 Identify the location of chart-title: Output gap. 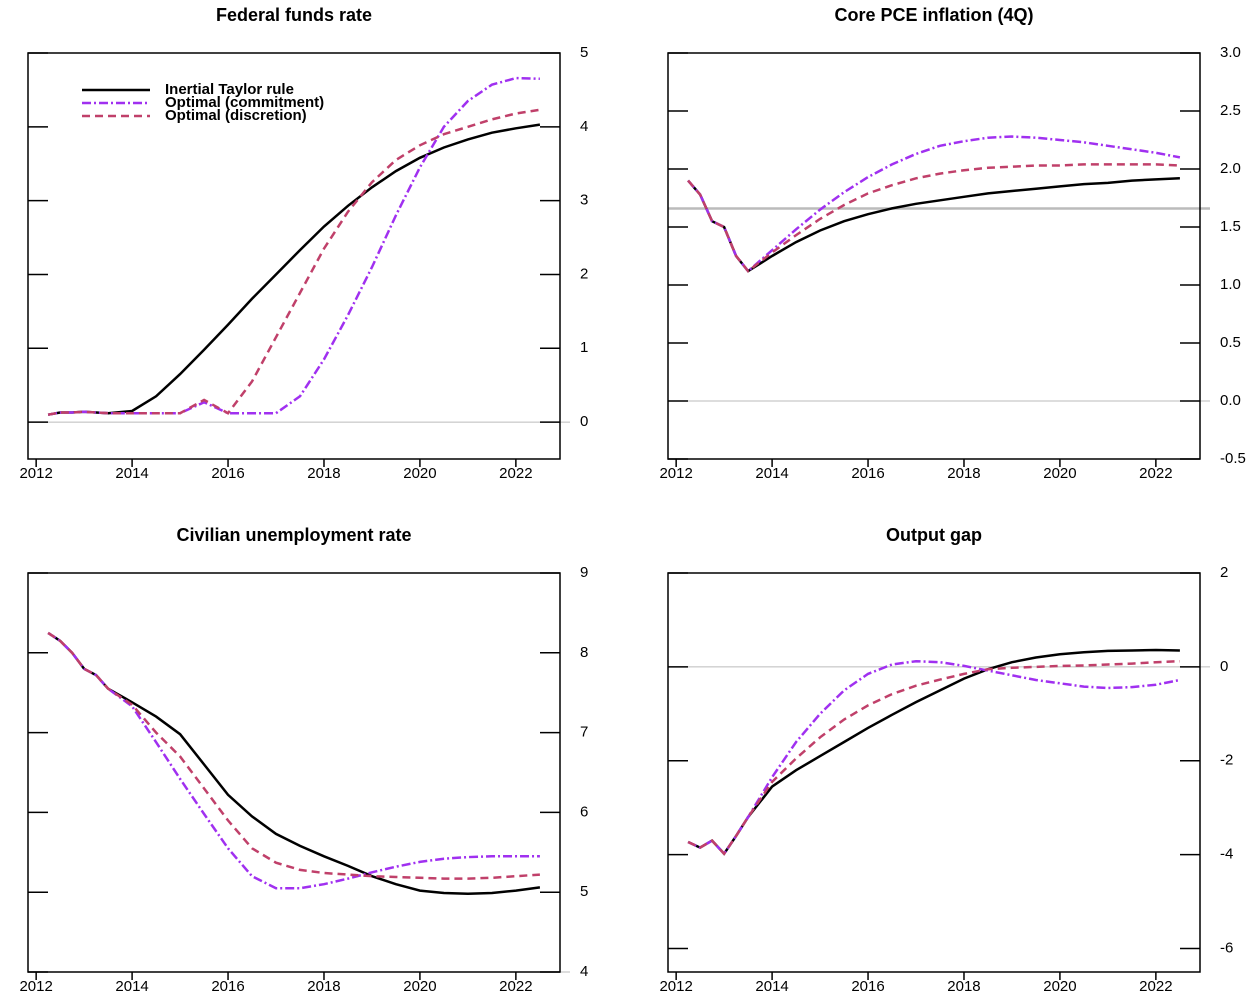
(934, 535).